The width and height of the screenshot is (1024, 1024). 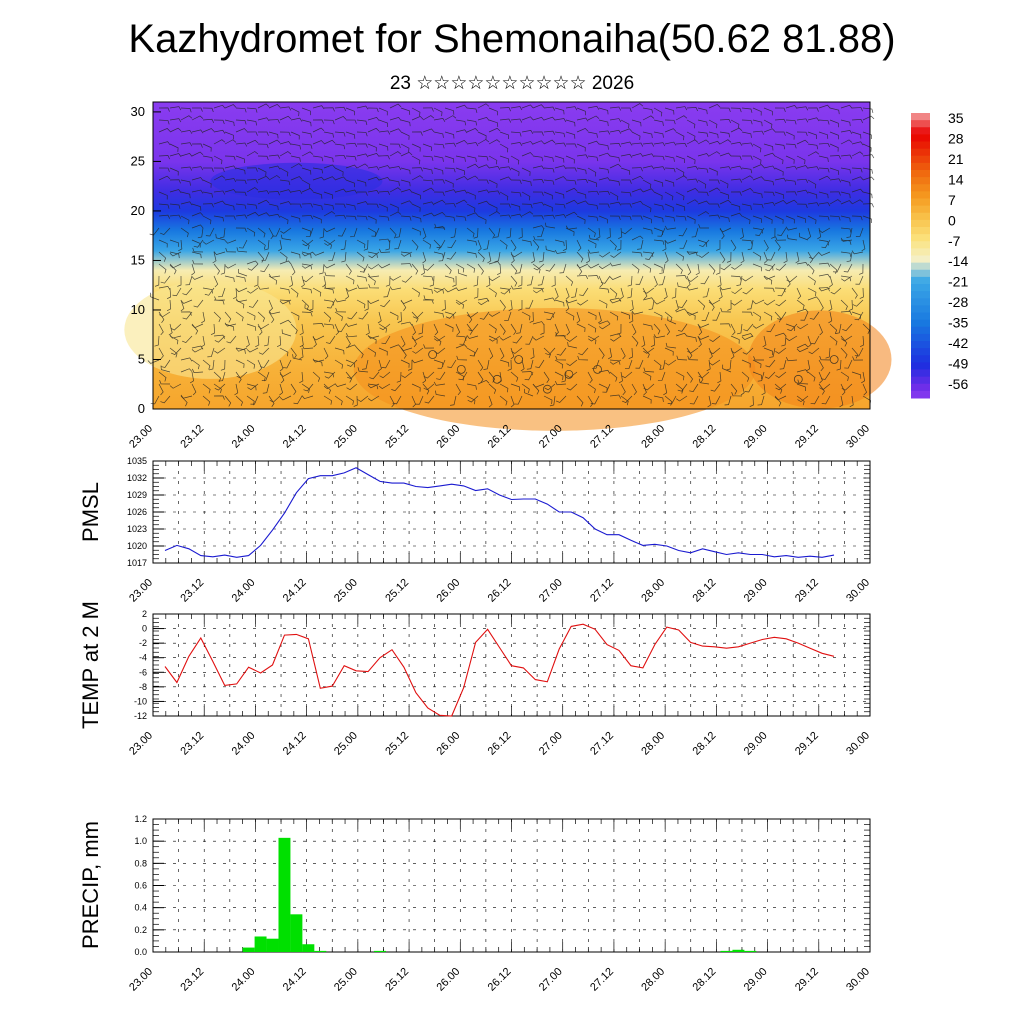 I want to click on x-tick-label: 26.00, so click(x=448, y=980).